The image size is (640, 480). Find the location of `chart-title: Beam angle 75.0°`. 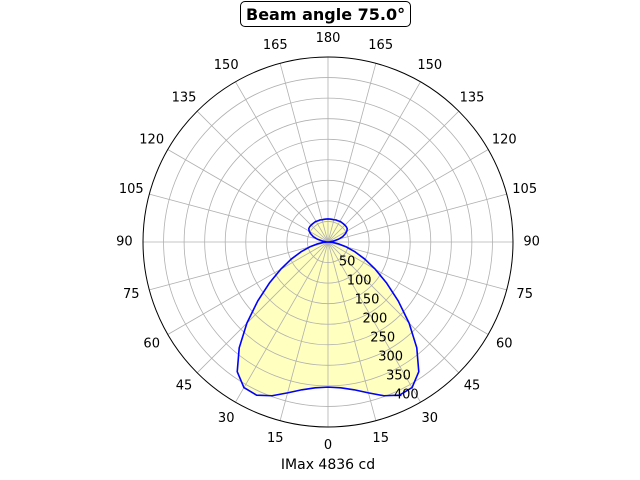

chart-title: Beam angle 75.0° is located at coordinates (326, 14).